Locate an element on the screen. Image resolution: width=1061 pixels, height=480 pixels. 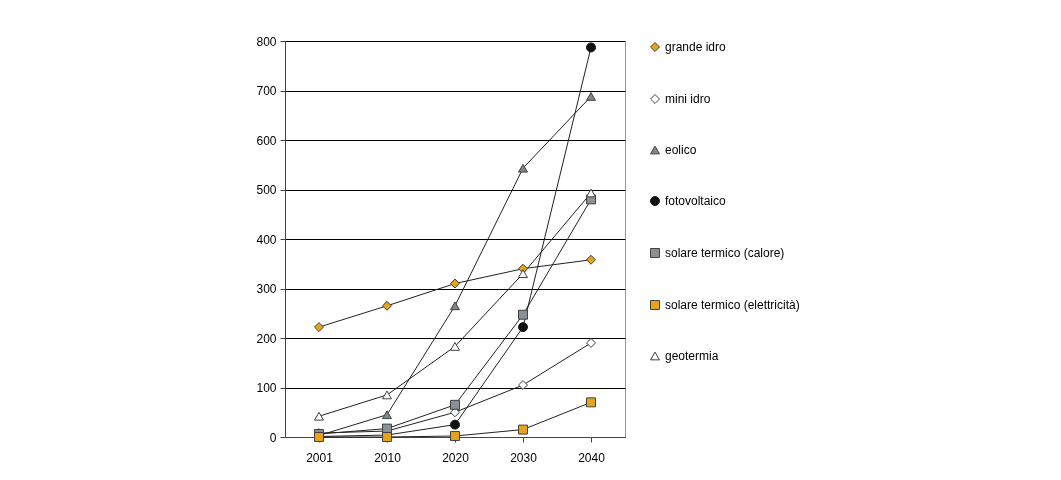
y-tick-label: 500 is located at coordinates (266, 190).